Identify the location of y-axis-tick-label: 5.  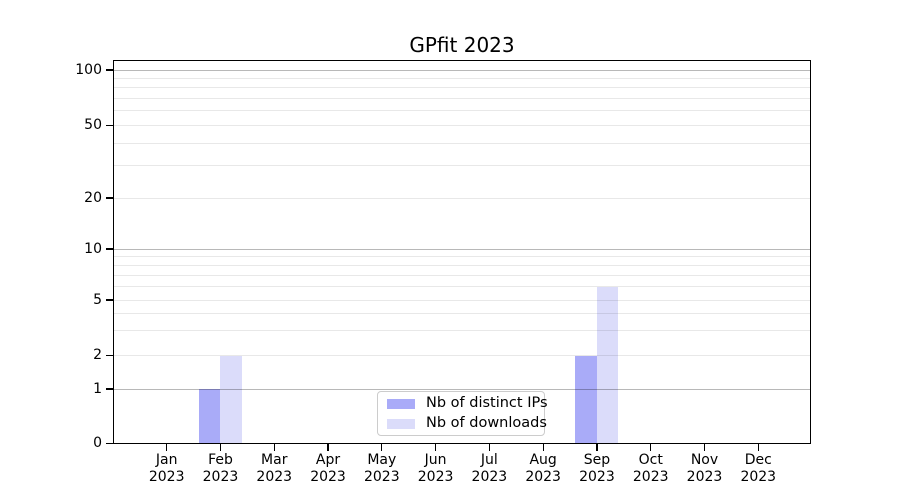
(97, 299).